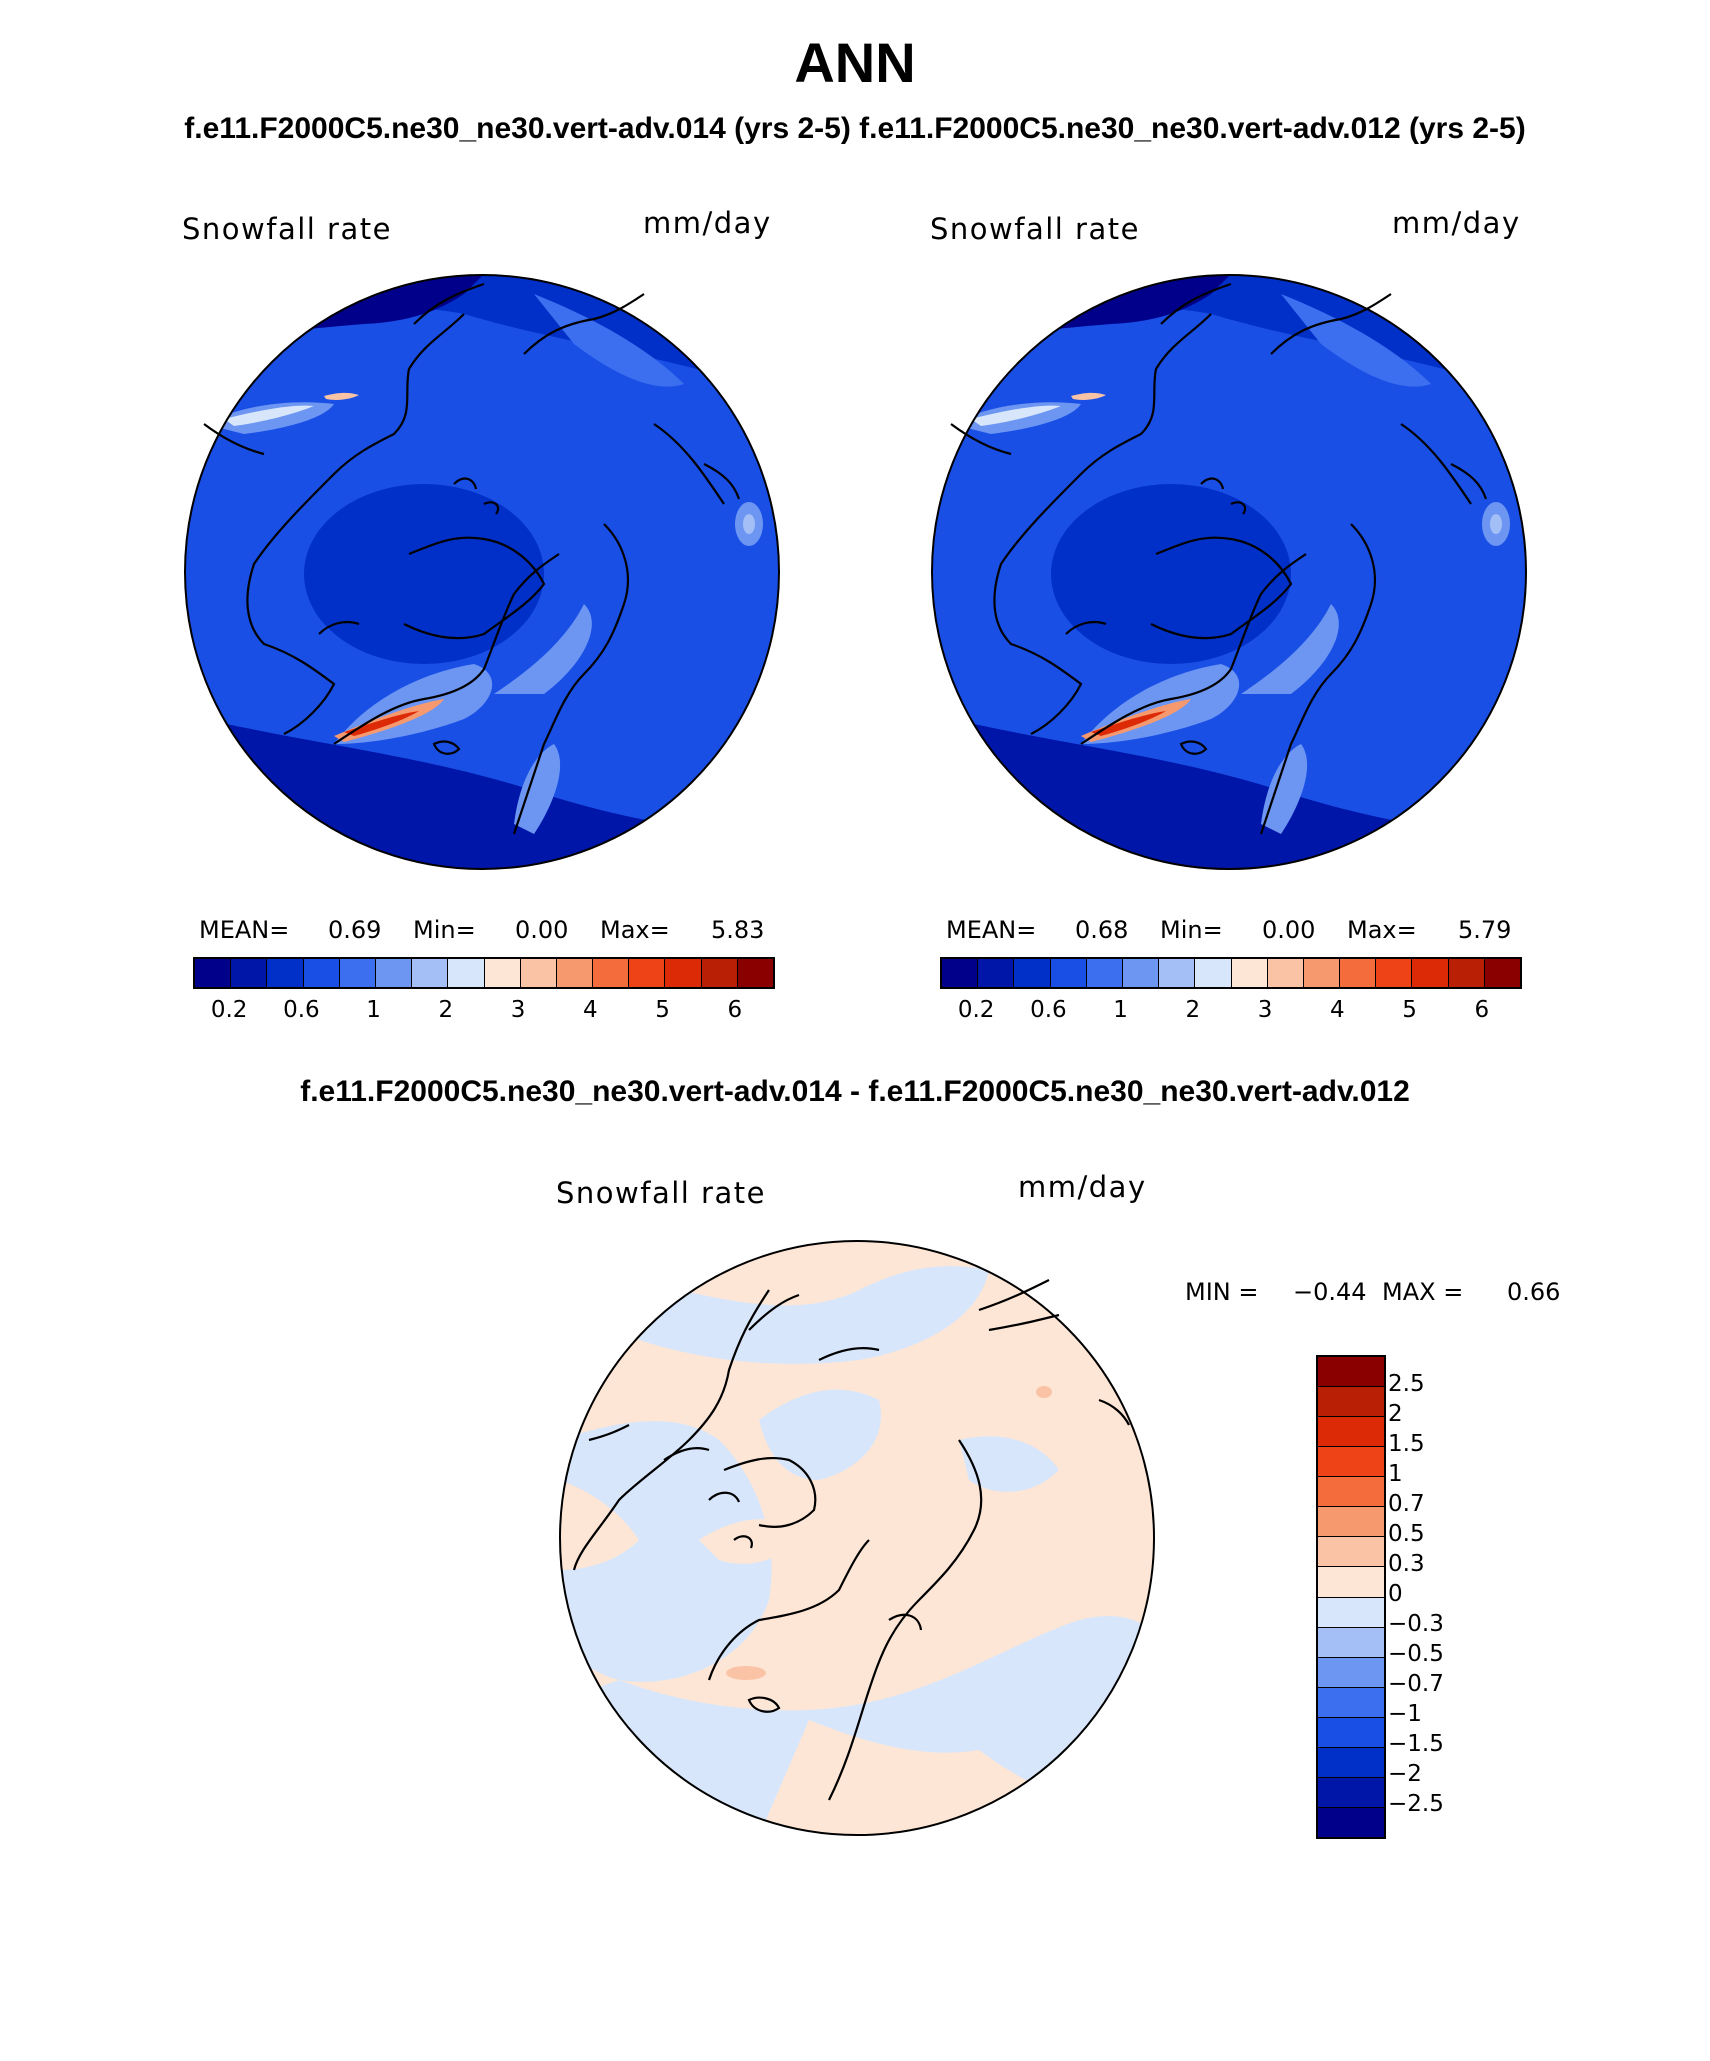 The width and height of the screenshot is (1710, 2061). What do you see at coordinates (1337, 1010) in the screenshot?
I see `right-colorbar-tick-label: 4` at bounding box center [1337, 1010].